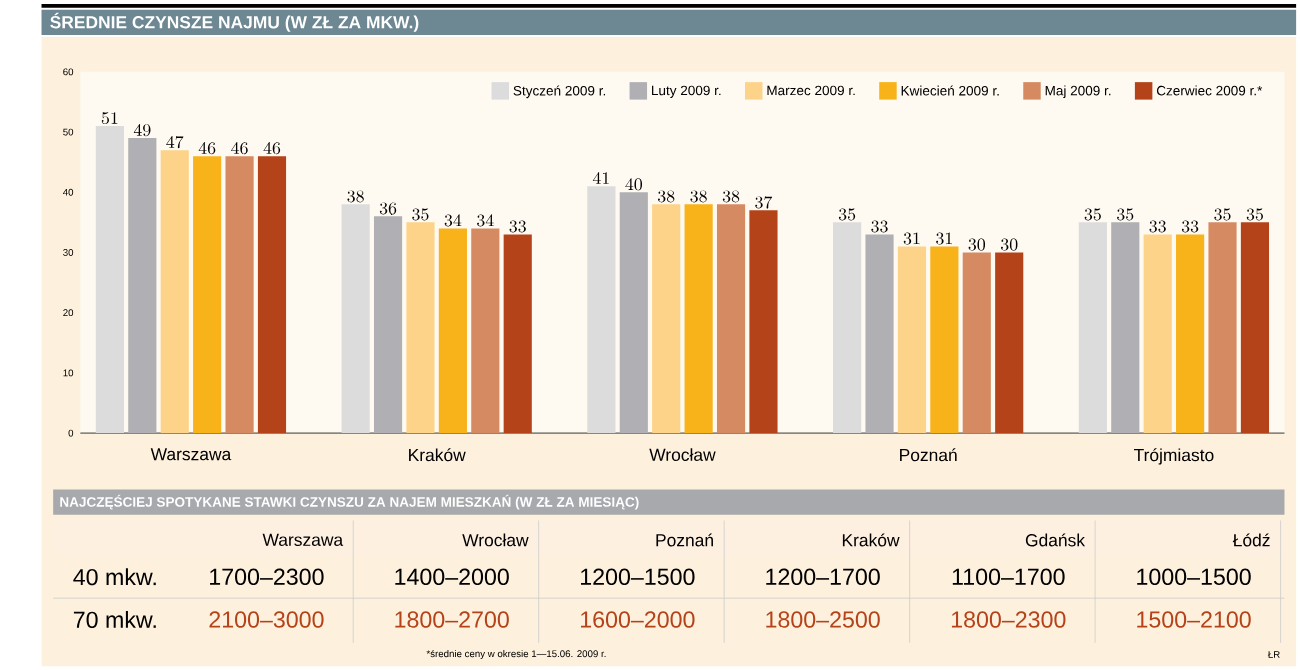 This screenshot has width=1300, height=670. I want to click on text: Łódź, so click(1251, 540).